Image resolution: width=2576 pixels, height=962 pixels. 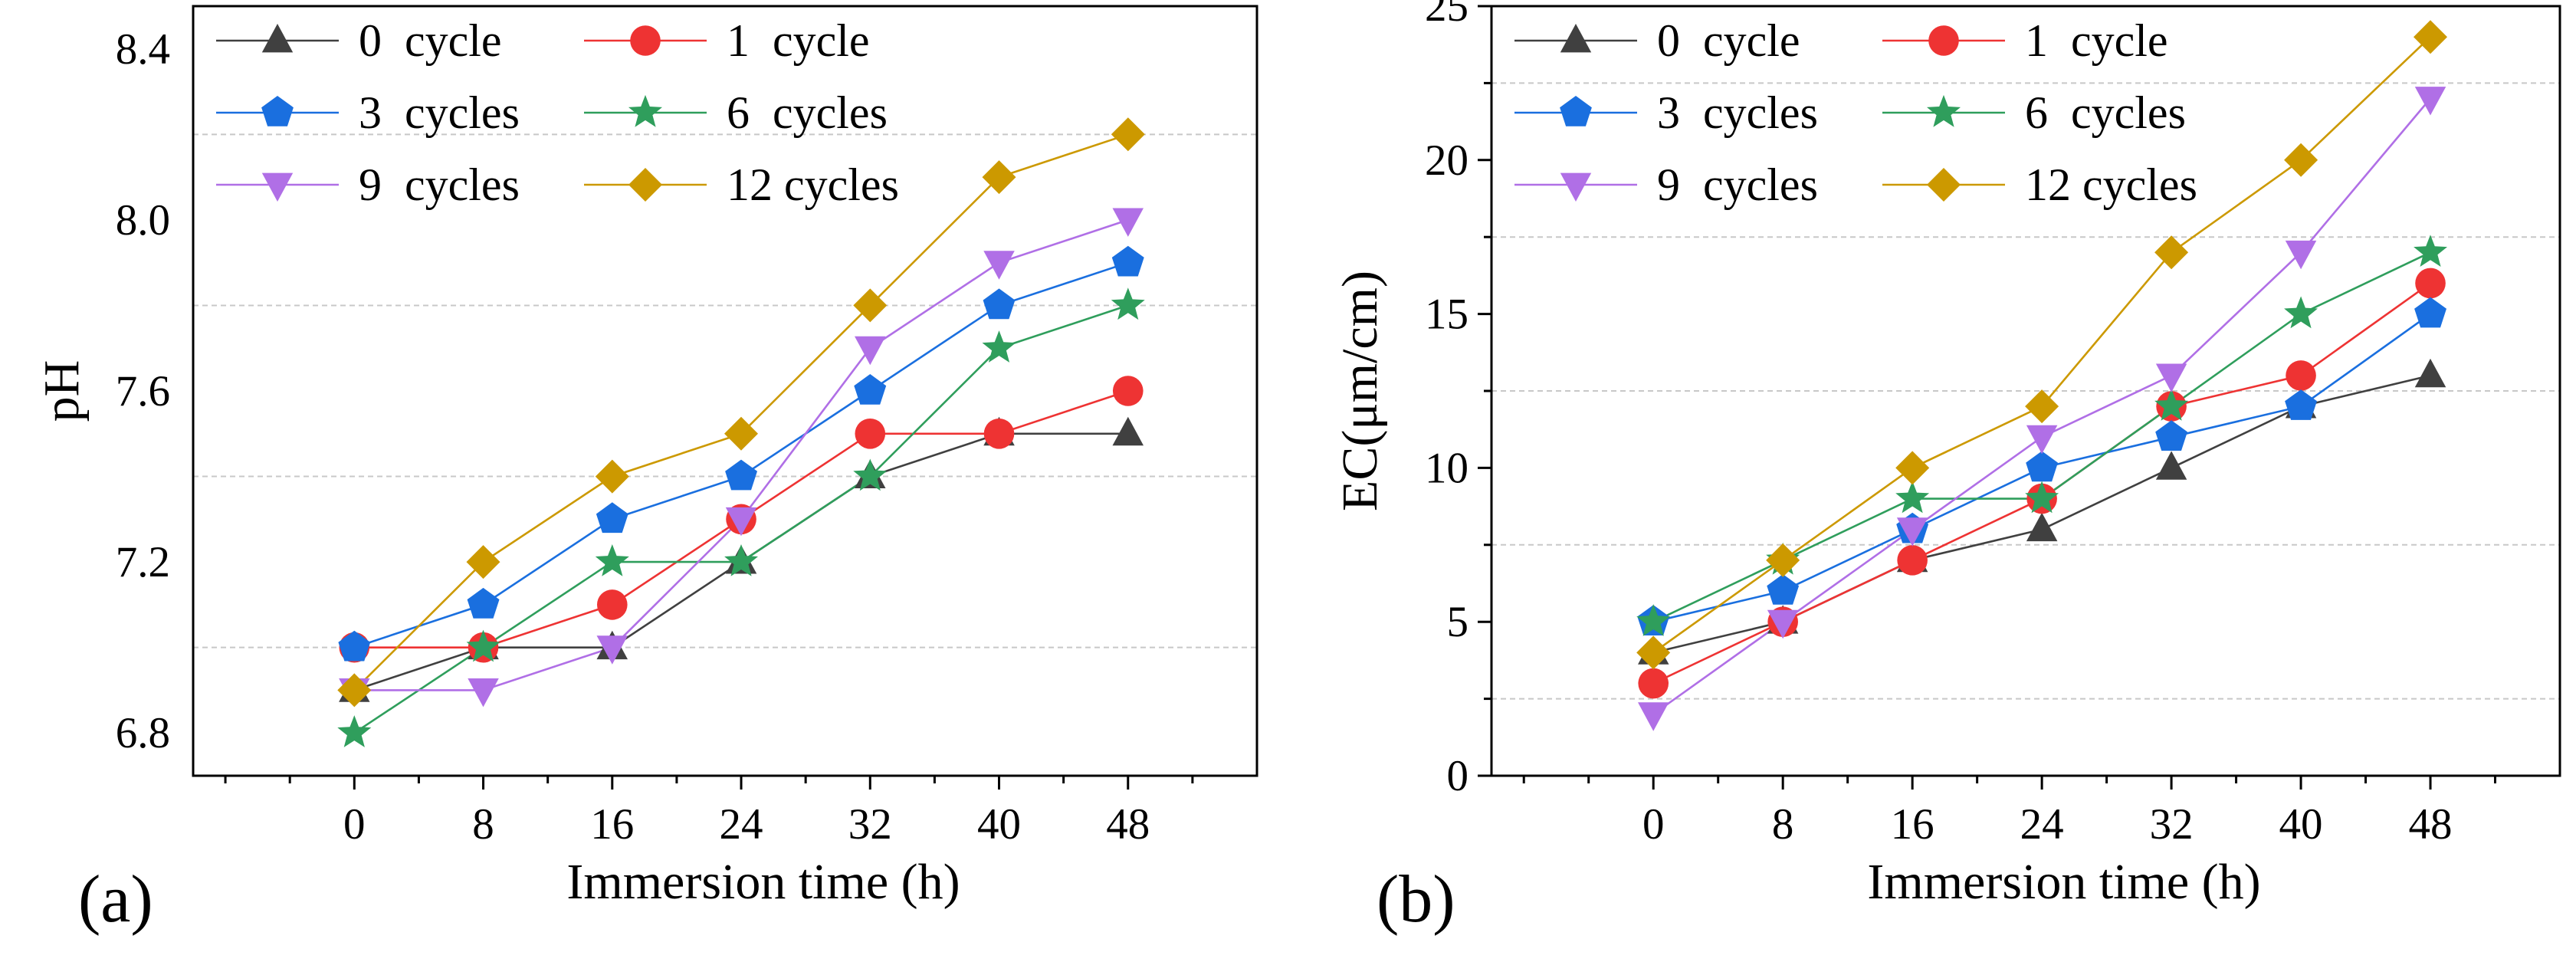 What do you see at coordinates (798, 41) in the screenshot?
I see `legend-label: 1 cycle` at bounding box center [798, 41].